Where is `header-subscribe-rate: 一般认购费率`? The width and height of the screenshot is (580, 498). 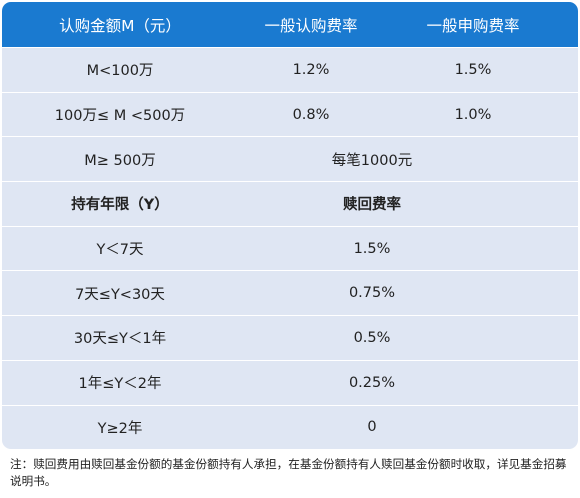 header-subscribe-rate: 一般认购费率 is located at coordinates (311, 25).